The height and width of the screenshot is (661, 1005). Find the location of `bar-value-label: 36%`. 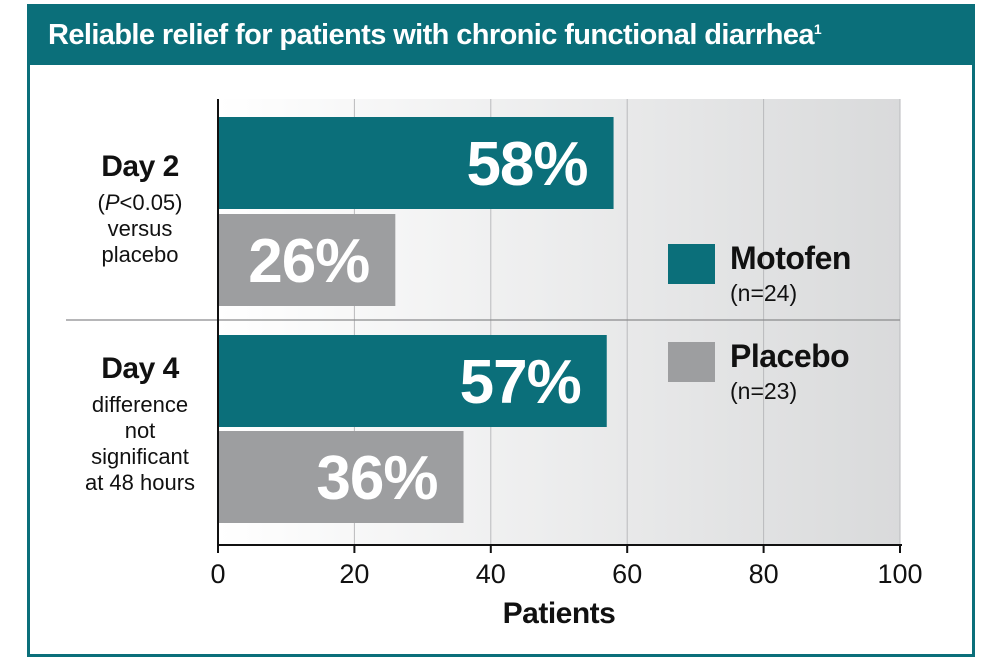

bar-value-label: 36% is located at coordinates (376, 478).